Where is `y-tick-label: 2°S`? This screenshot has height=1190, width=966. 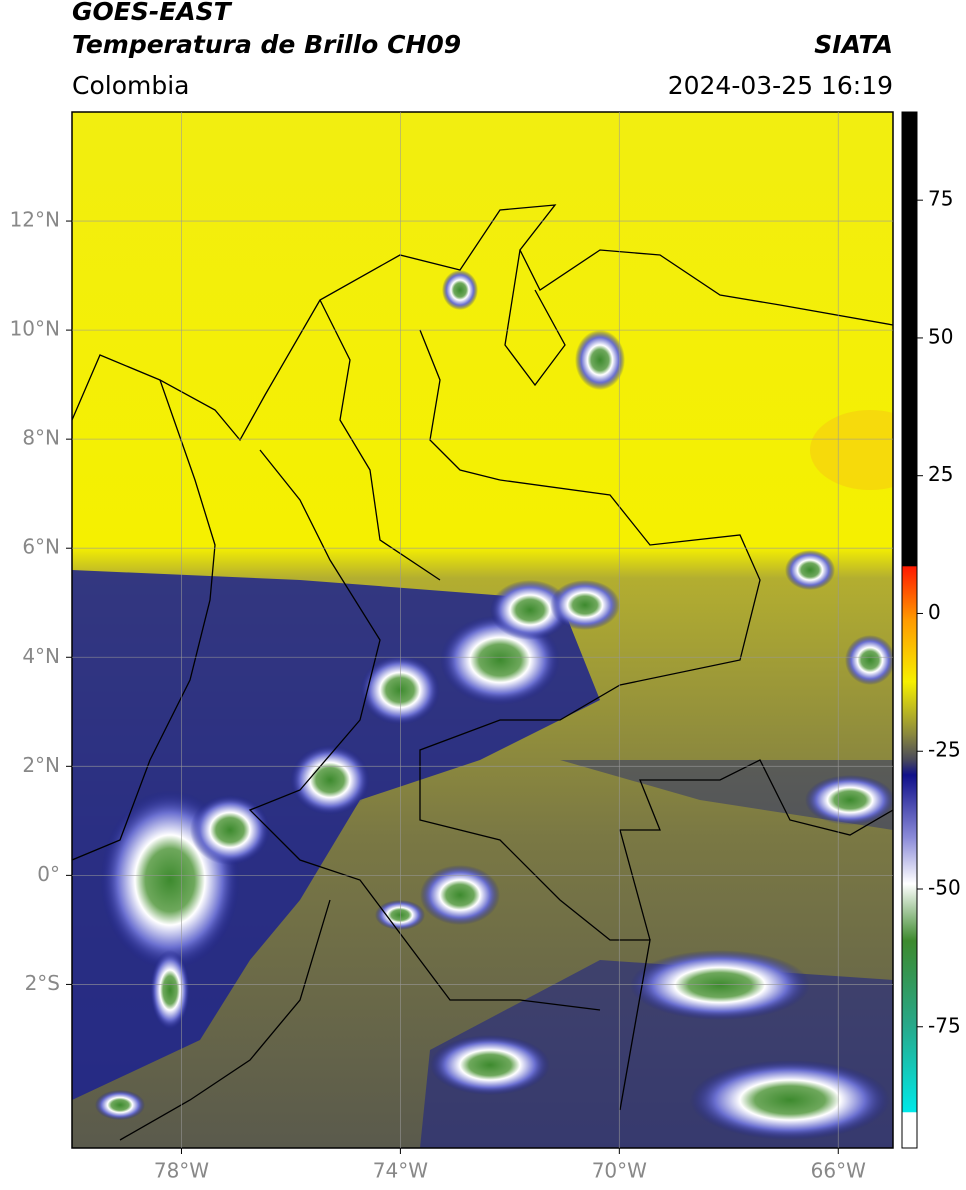 y-tick-label: 2°S is located at coordinates (42, 983).